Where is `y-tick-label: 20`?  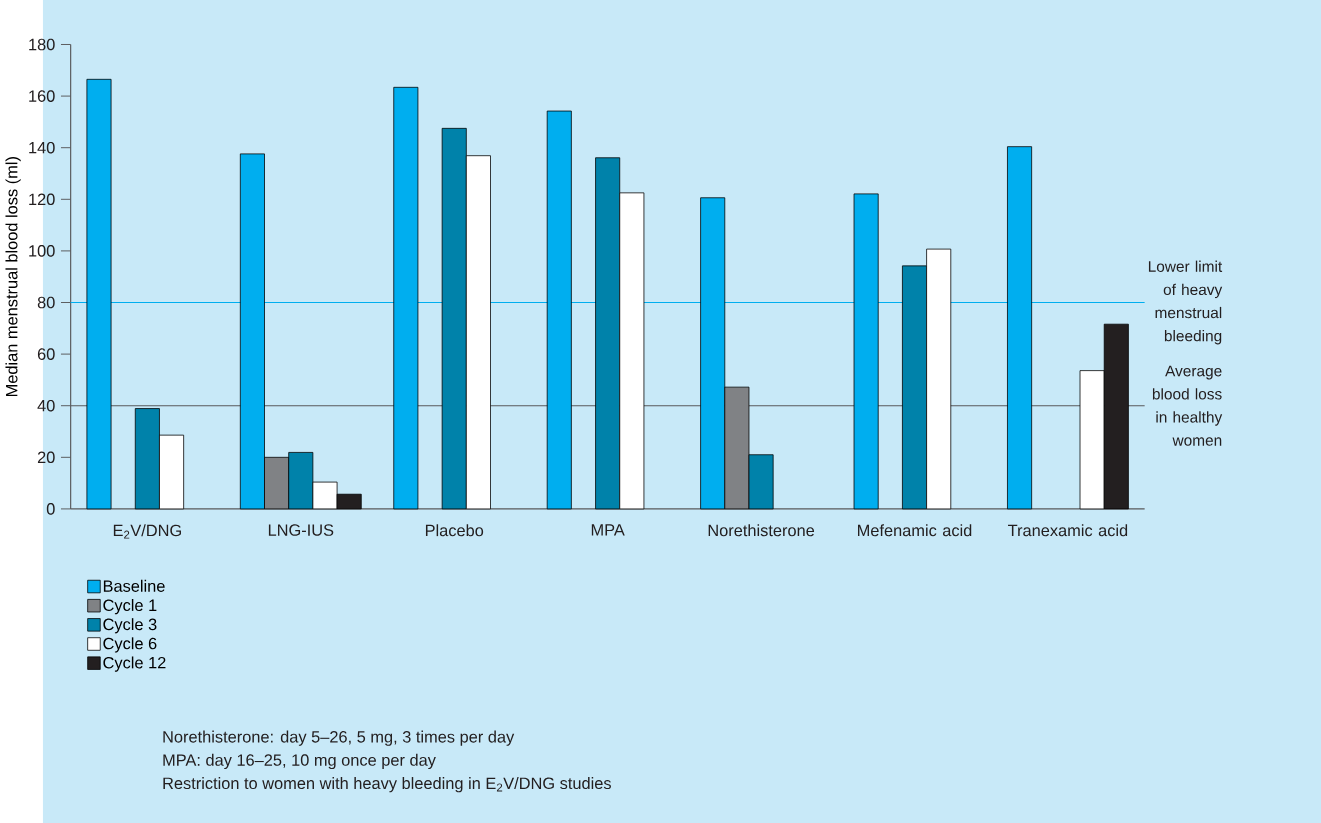
y-tick-label: 20 is located at coordinates (46, 457).